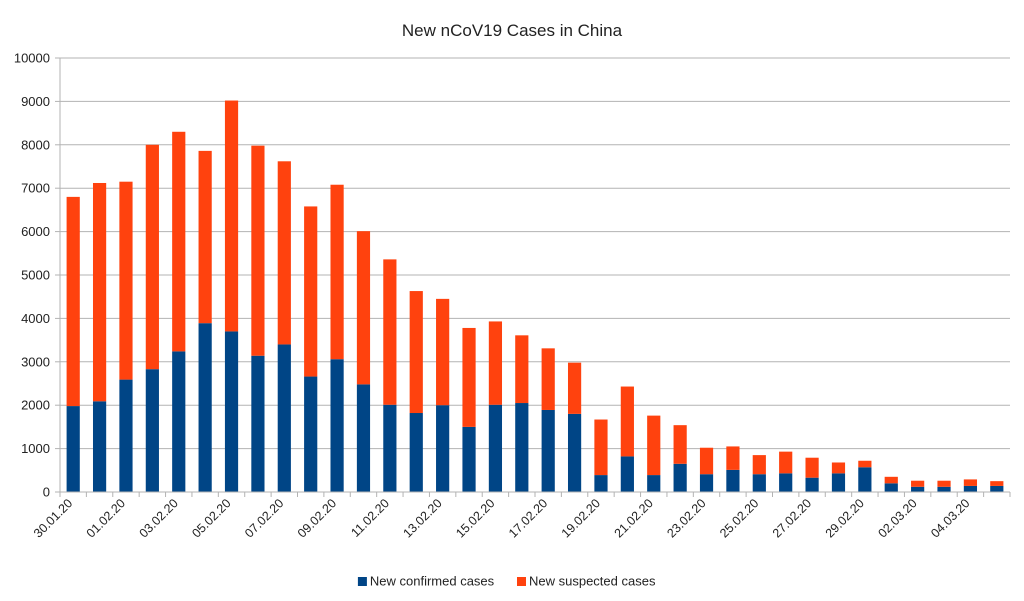  I want to click on y-tick-label-4: 4000, so click(35, 318).